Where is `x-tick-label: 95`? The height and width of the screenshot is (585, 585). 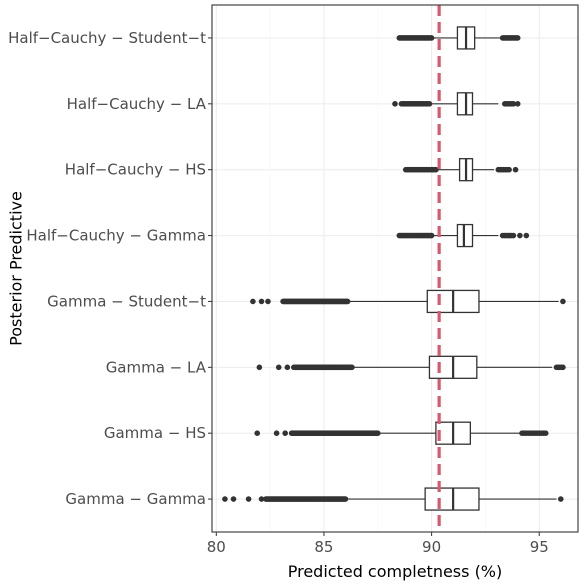 x-tick-label: 95 is located at coordinates (539, 547).